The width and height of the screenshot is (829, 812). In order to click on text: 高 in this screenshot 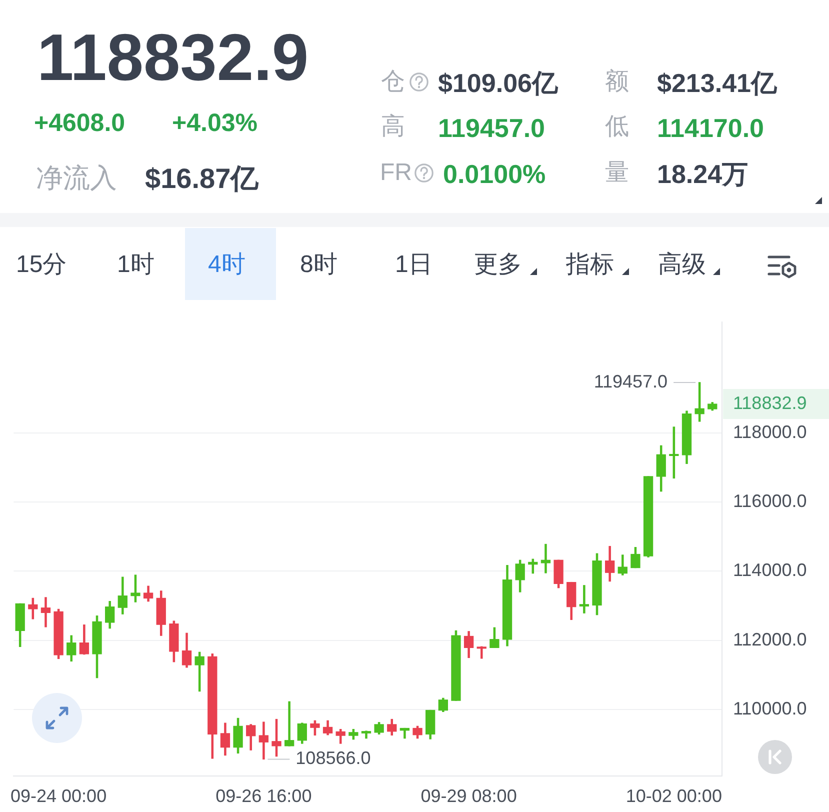, I will do `click(393, 126)`.